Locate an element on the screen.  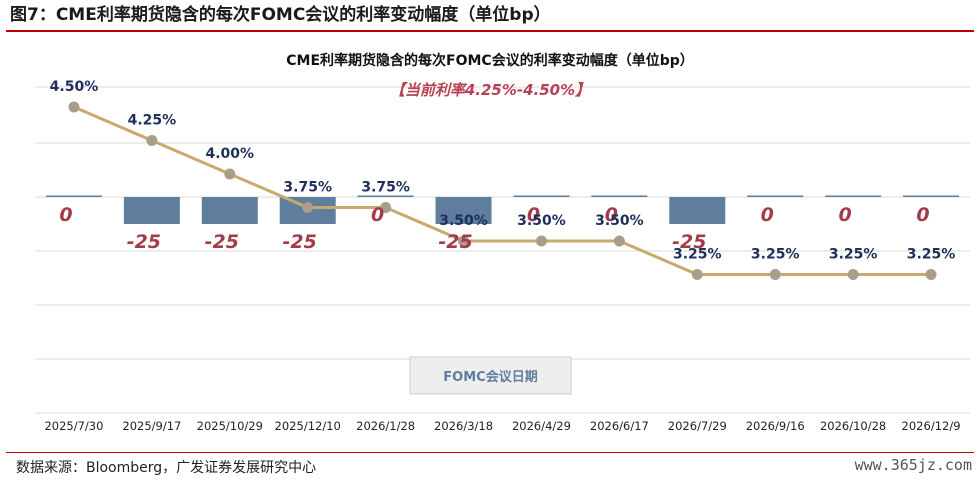
x-axis-label-box is located at coordinates (490, 375).